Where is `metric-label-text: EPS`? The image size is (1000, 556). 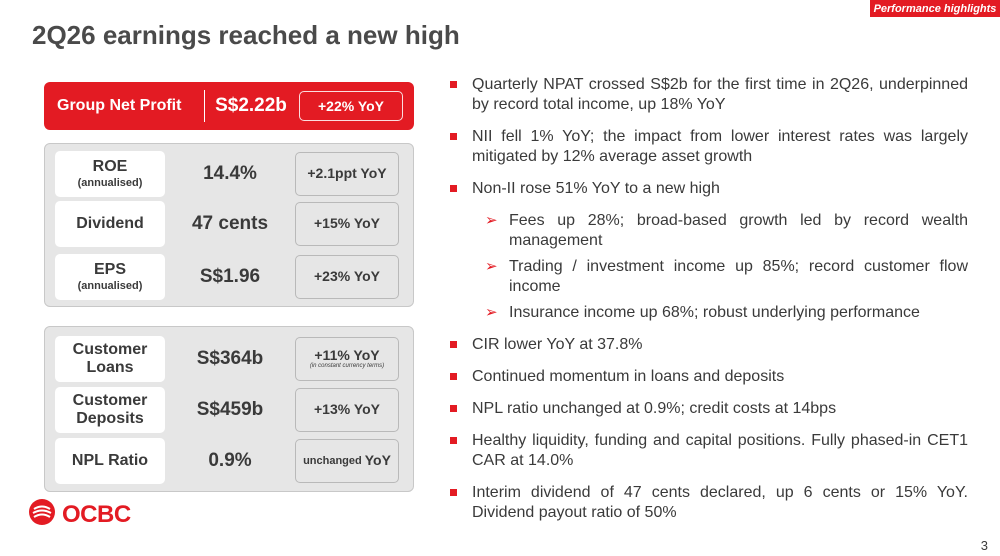 metric-label-text: EPS is located at coordinates (109, 270).